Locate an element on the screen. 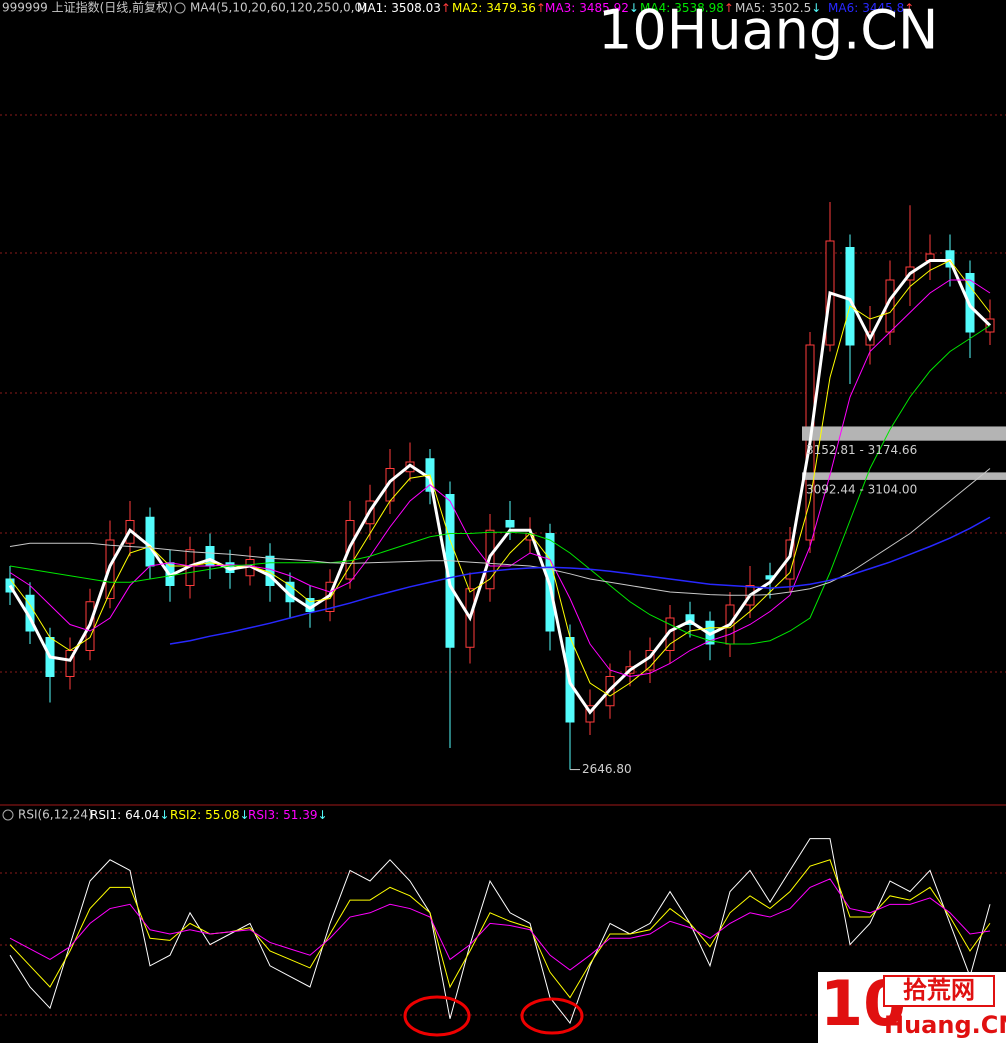 Image resolution: width=1006 pixels, height=1043 pixels. logo-box is located at coordinates (939, 991).